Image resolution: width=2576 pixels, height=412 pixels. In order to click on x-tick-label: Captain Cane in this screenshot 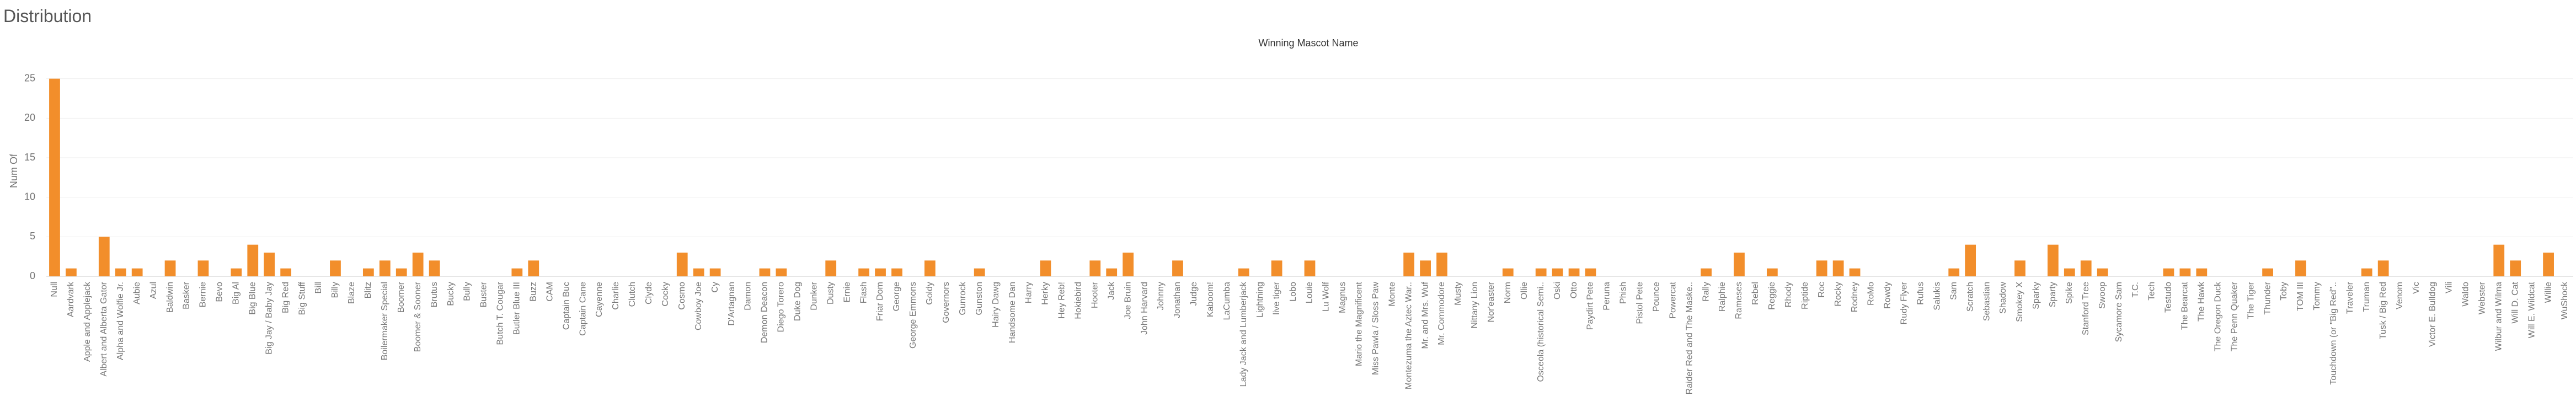, I will do `click(582, 309)`.